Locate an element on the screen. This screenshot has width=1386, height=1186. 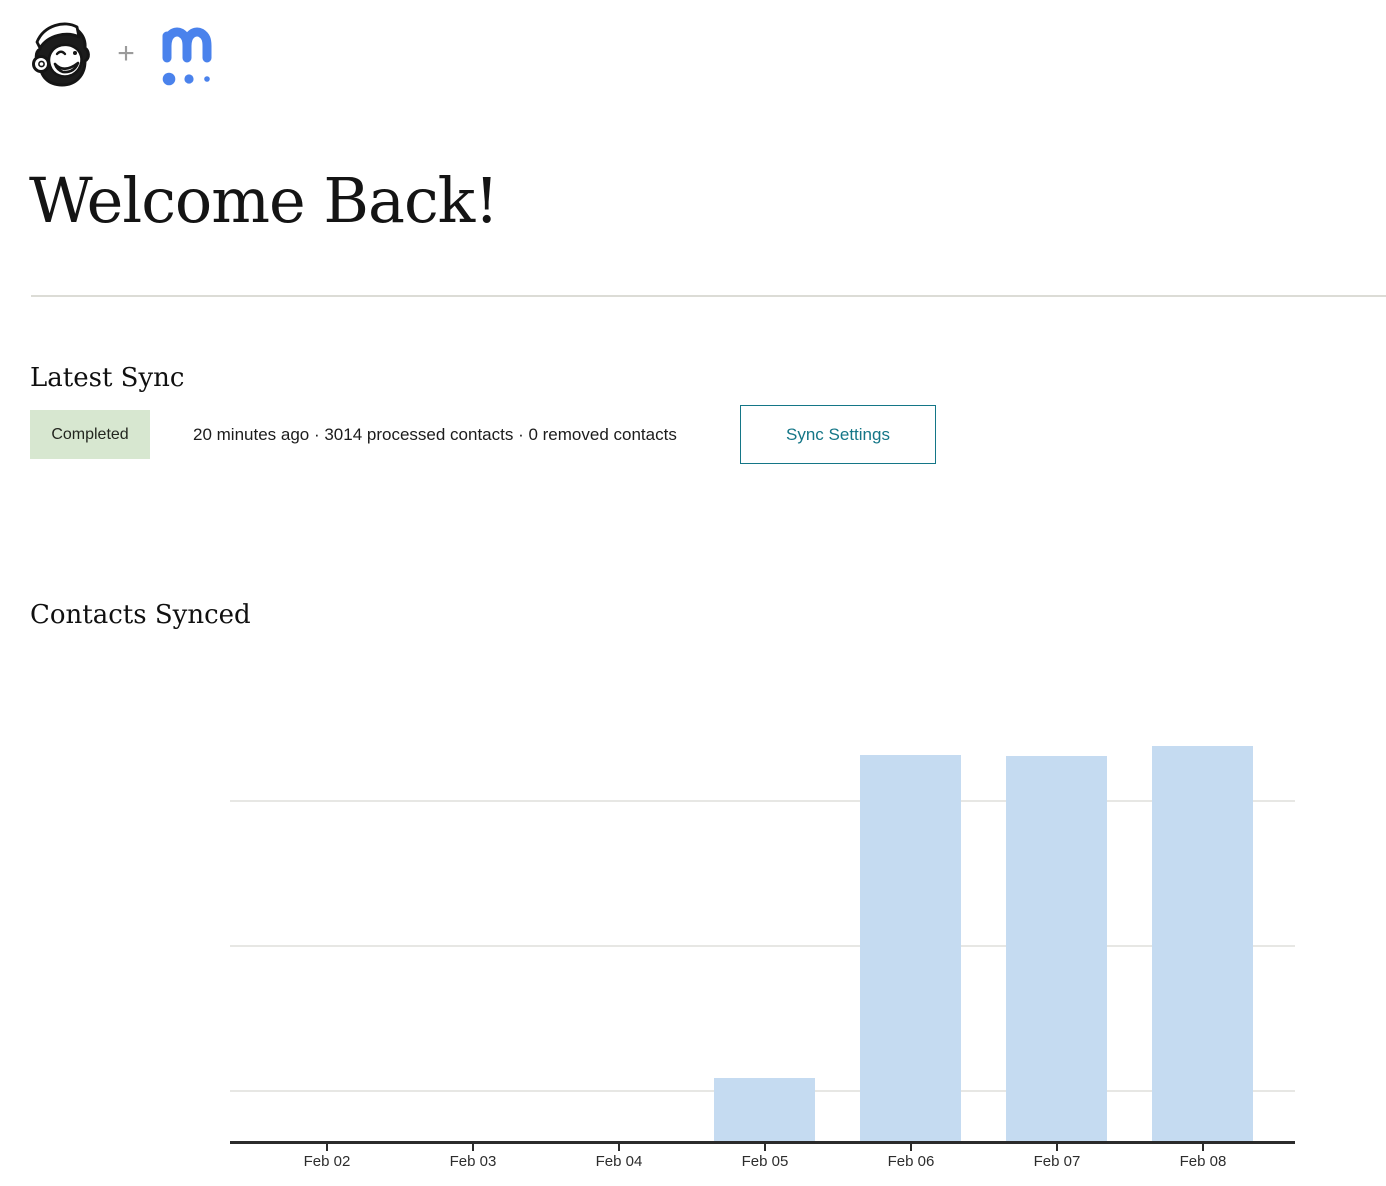
sync-settings-button: Sync Settings is located at coordinates (838, 434).